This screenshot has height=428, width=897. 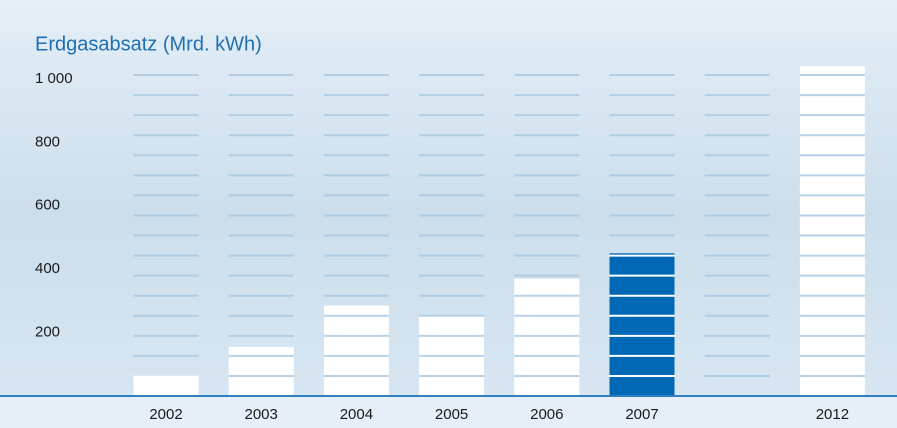 What do you see at coordinates (451, 414) in the screenshot?
I see `x-tick-label: 2005` at bounding box center [451, 414].